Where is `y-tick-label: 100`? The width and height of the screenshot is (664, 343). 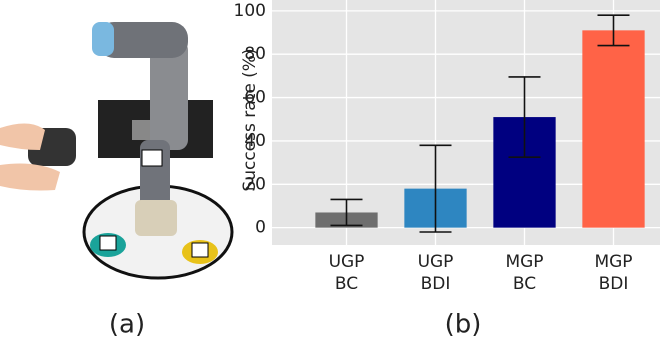 y-tick-label: 100 is located at coordinates (250, 11).